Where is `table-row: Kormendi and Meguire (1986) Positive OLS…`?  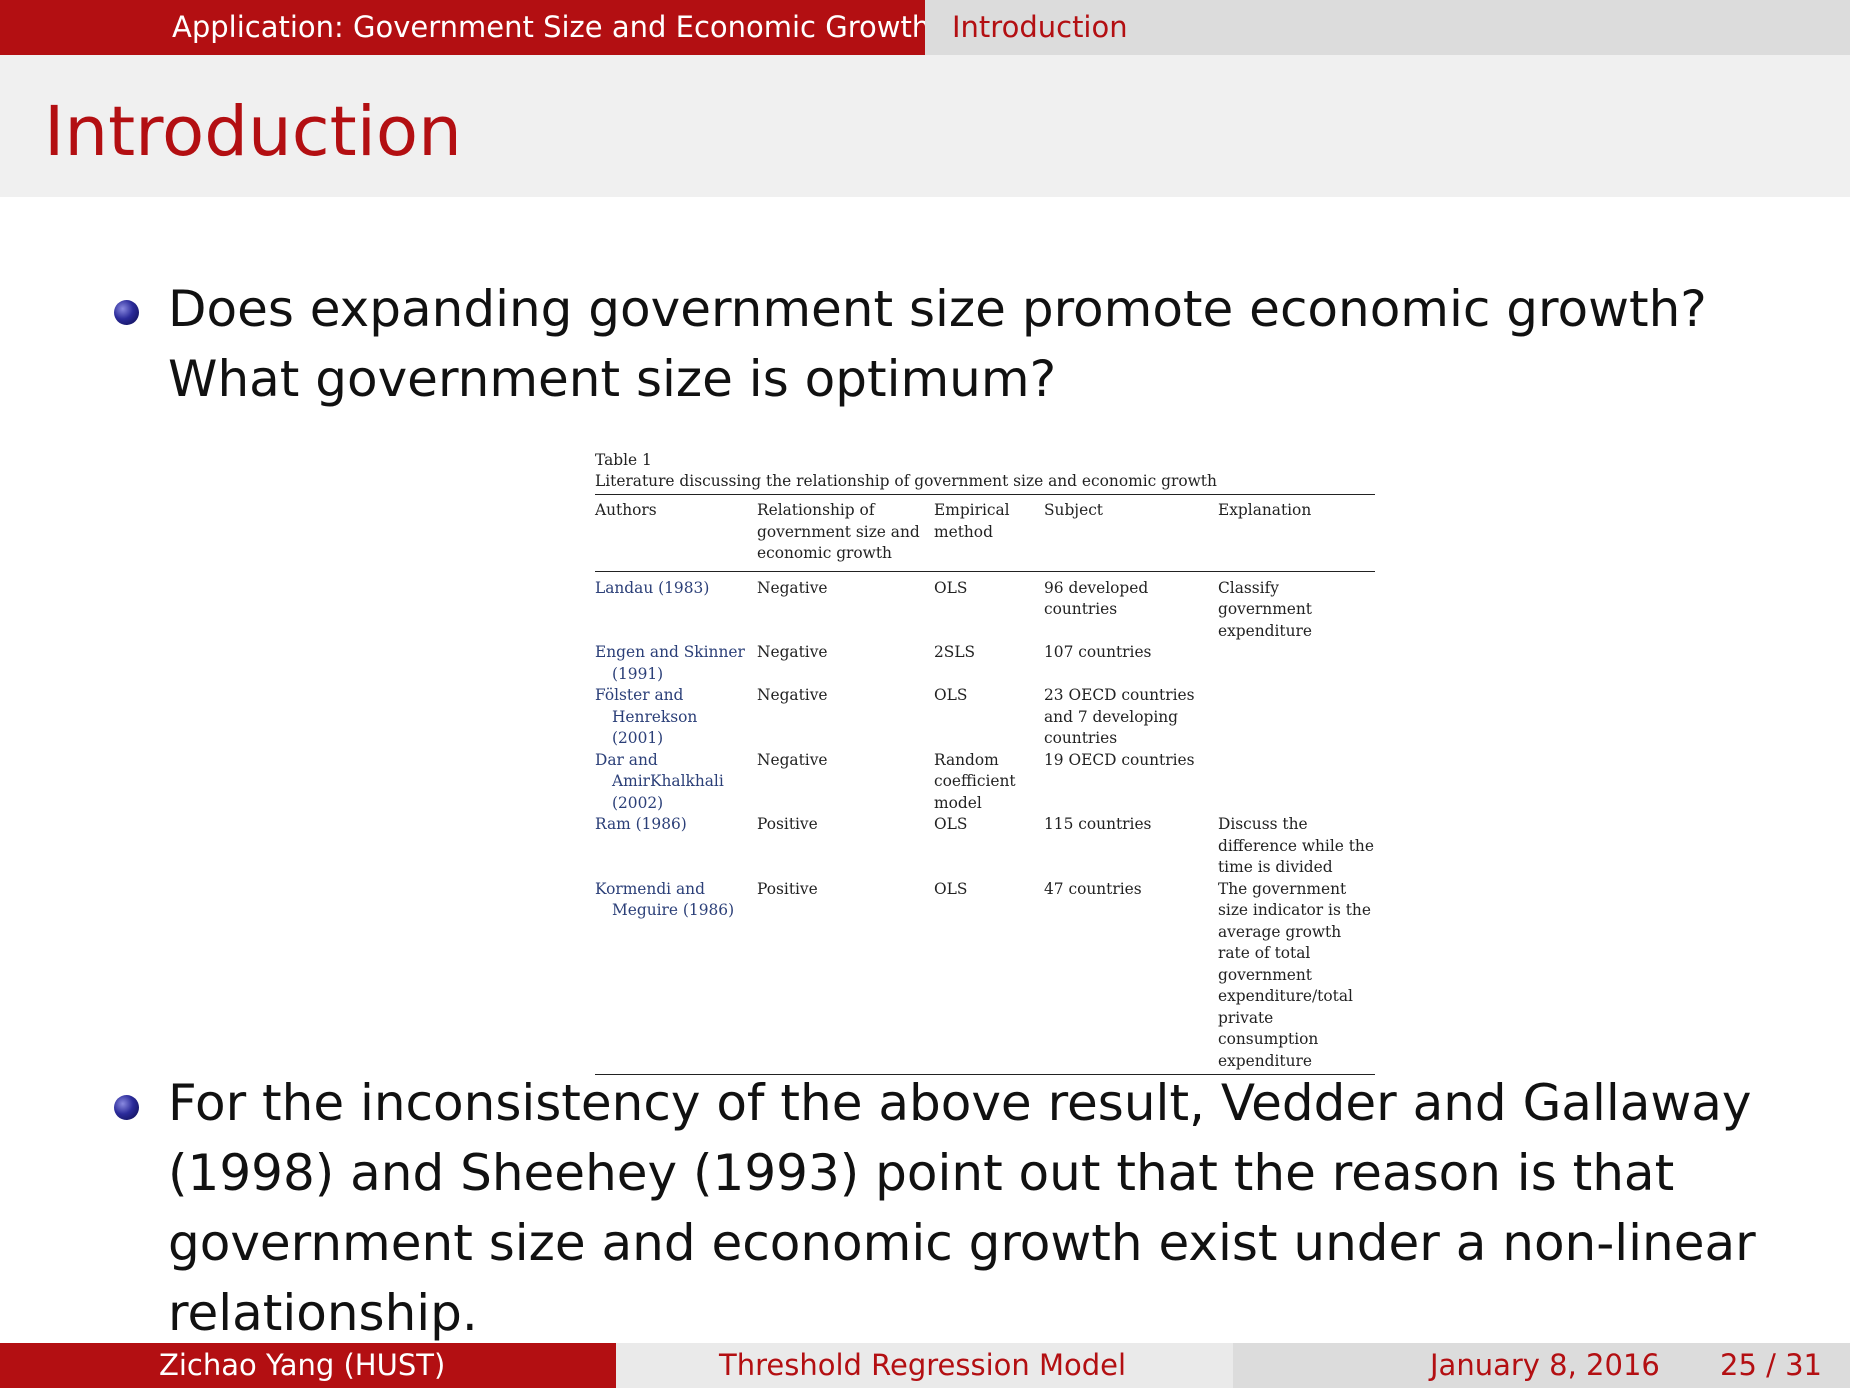 table-row: Kormendi and Meguire (1986) Positive OLS… is located at coordinates (985, 977).